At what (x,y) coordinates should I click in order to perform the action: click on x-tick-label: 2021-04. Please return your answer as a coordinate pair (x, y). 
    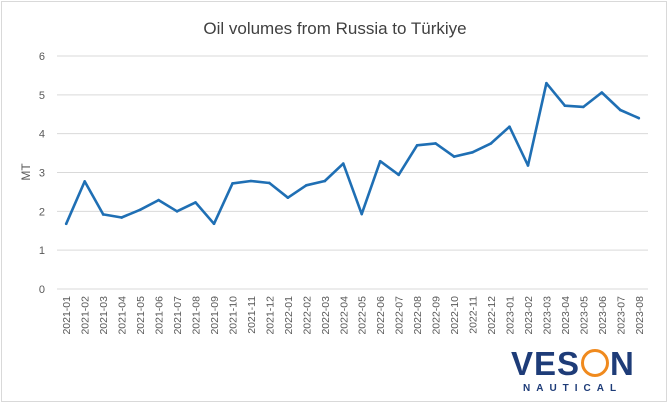
    Looking at the image, I should click on (123, 315).